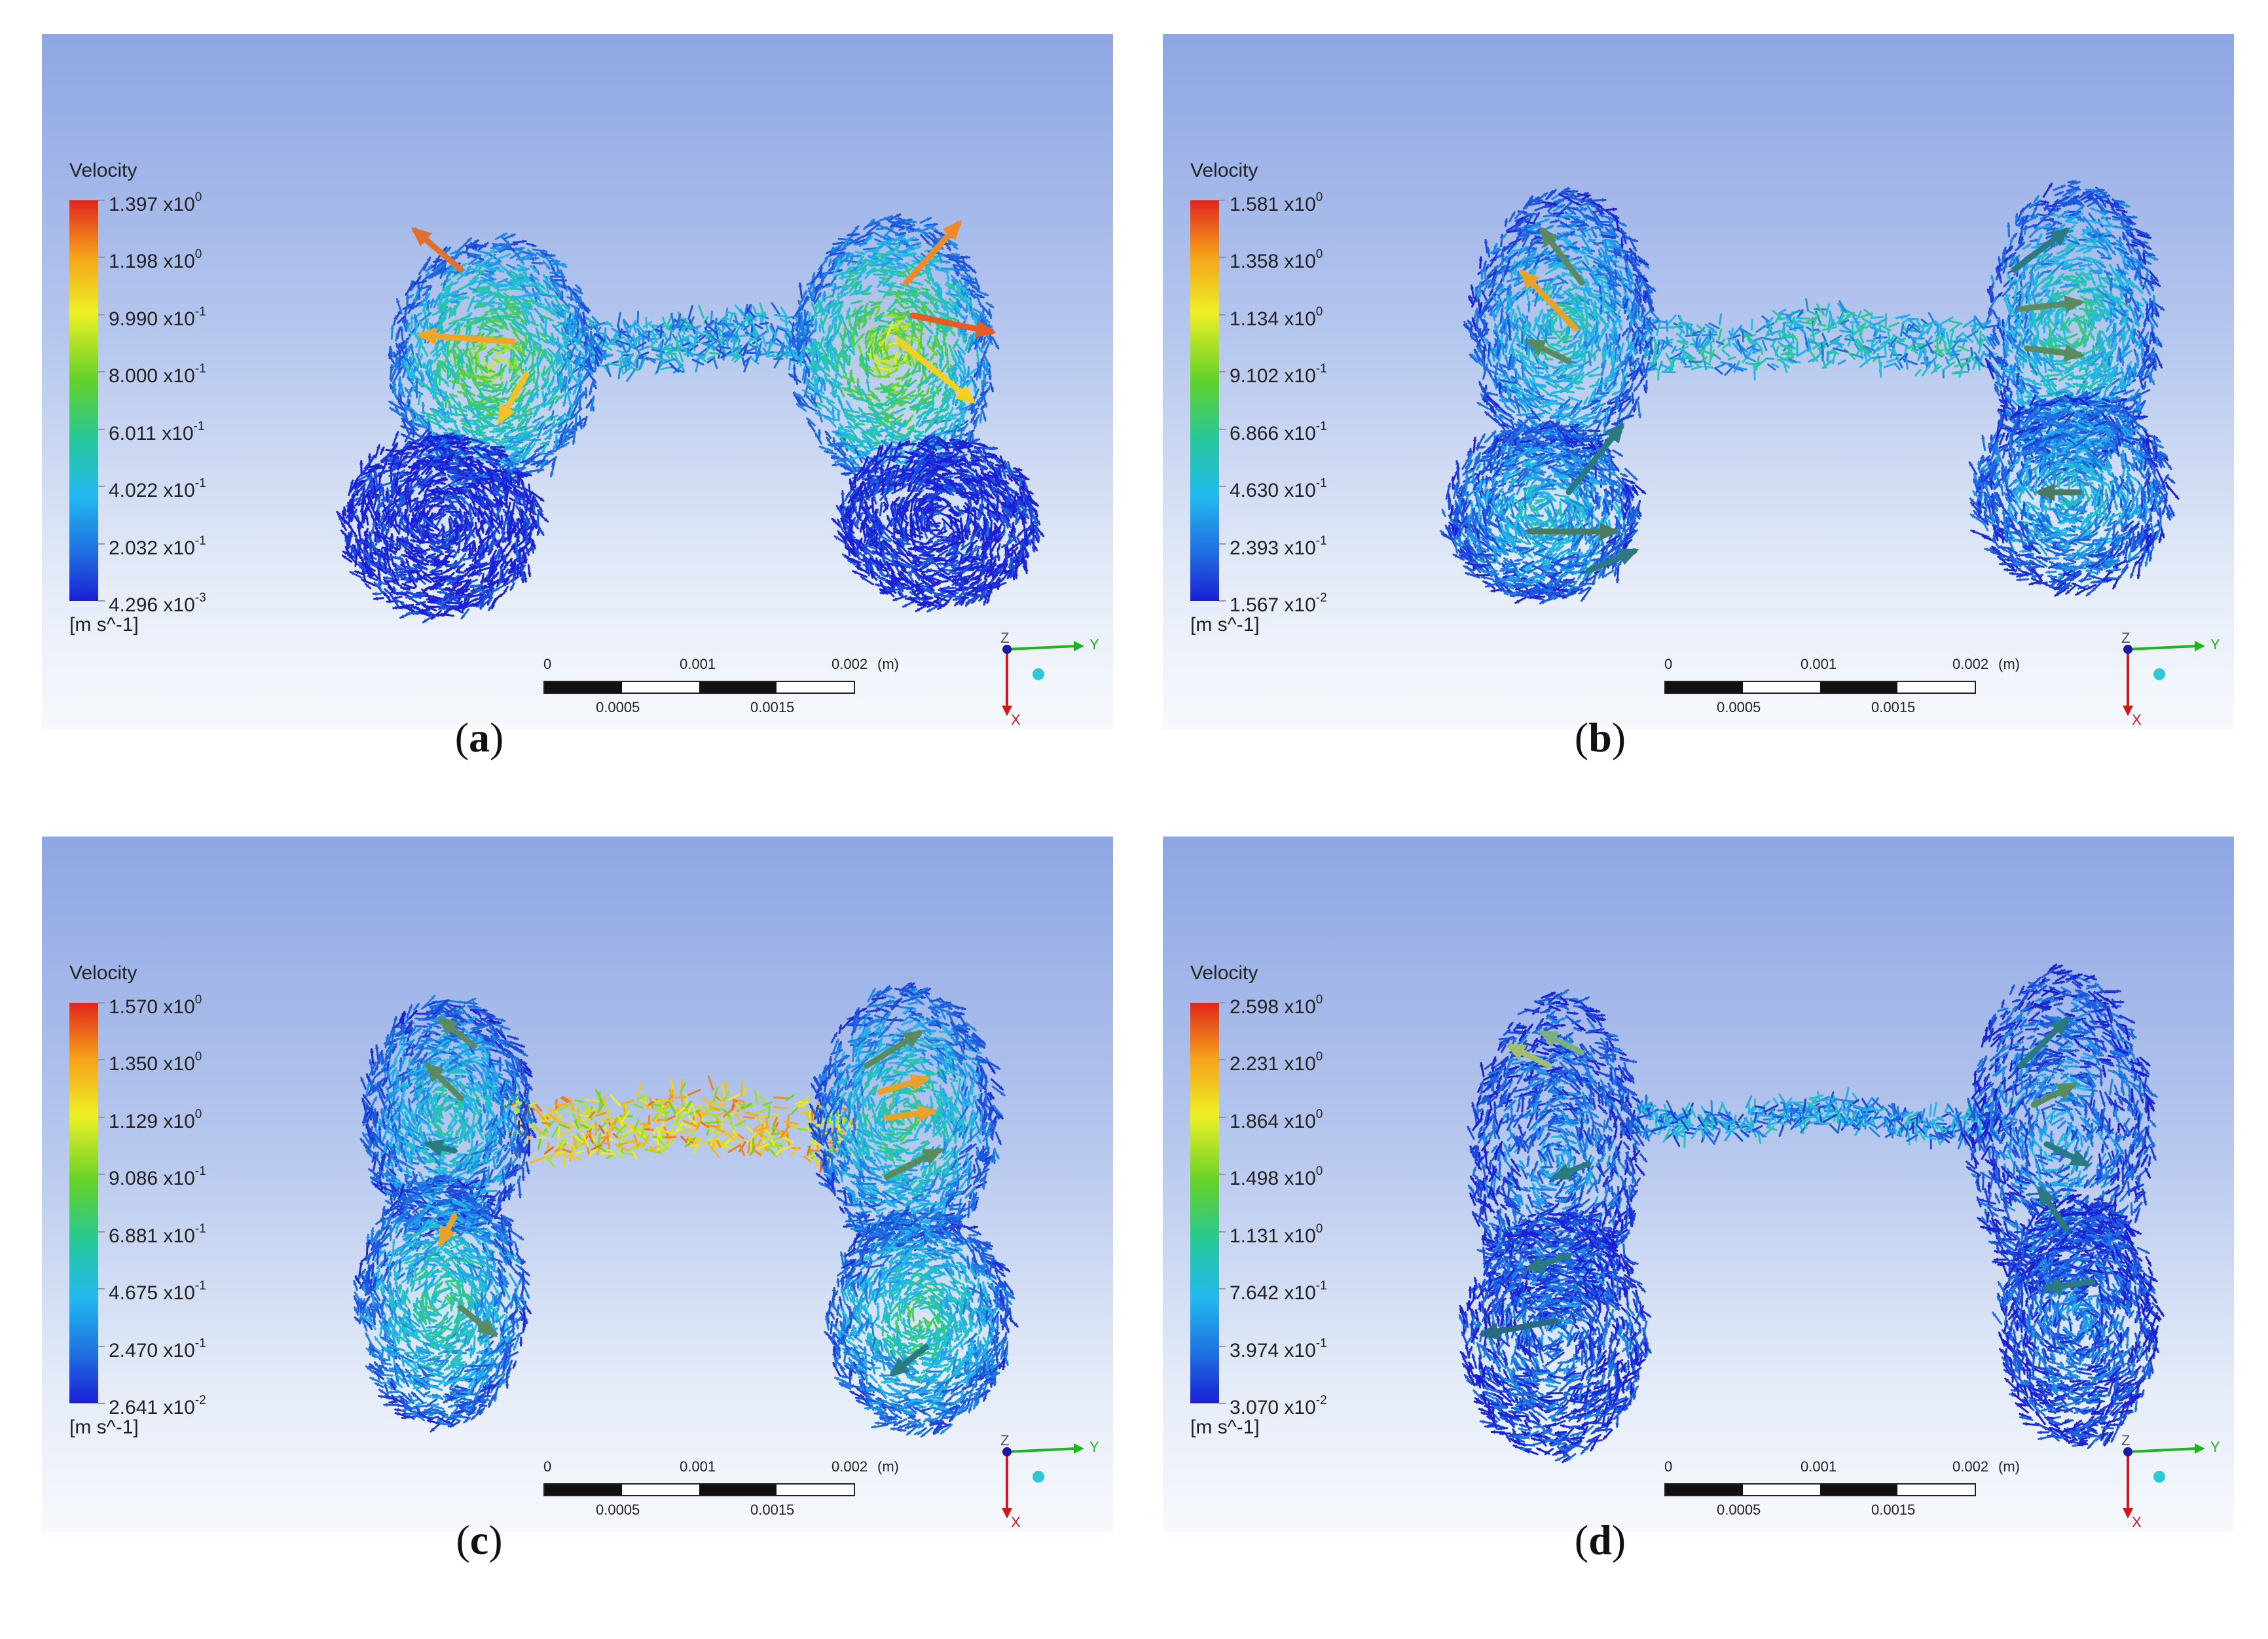 Image resolution: width=2268 pixels, height=1639 pixels. I want to click on flow-arrow, so click(468, 339).